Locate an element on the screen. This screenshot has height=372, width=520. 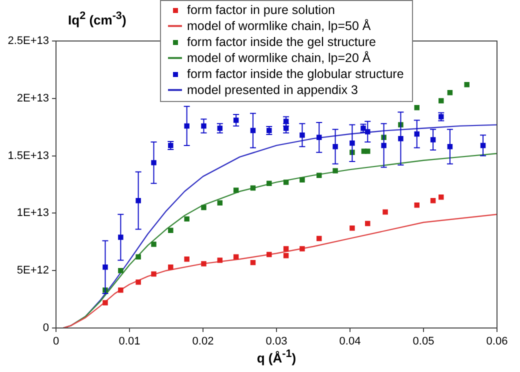
y-axis-title: Iq$^{2}$ (cm$^{-3}$) is located at coordinates (97, 19).